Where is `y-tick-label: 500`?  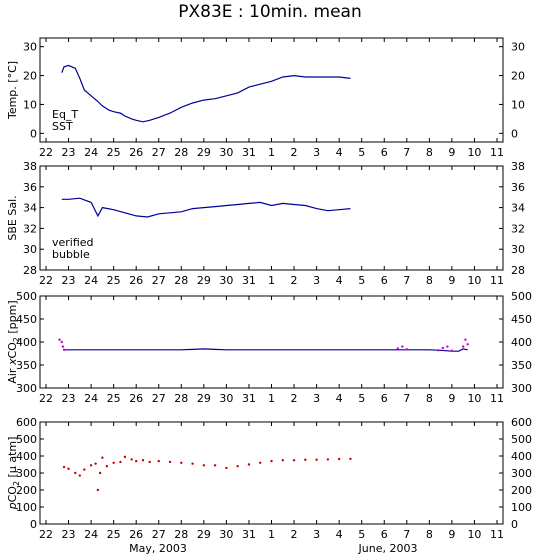
y-tick-label: 500 is located at coordinates (26, 296).